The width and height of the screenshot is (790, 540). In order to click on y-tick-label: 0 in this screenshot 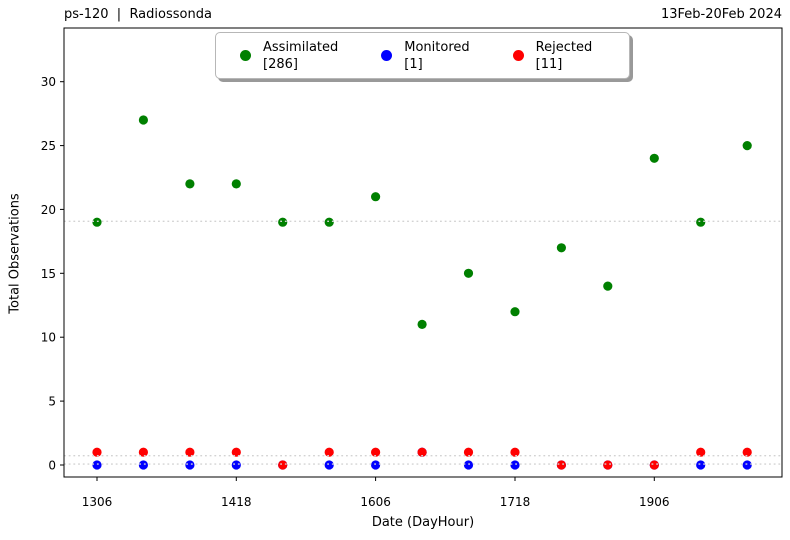, I will do `click(52, 466)`.